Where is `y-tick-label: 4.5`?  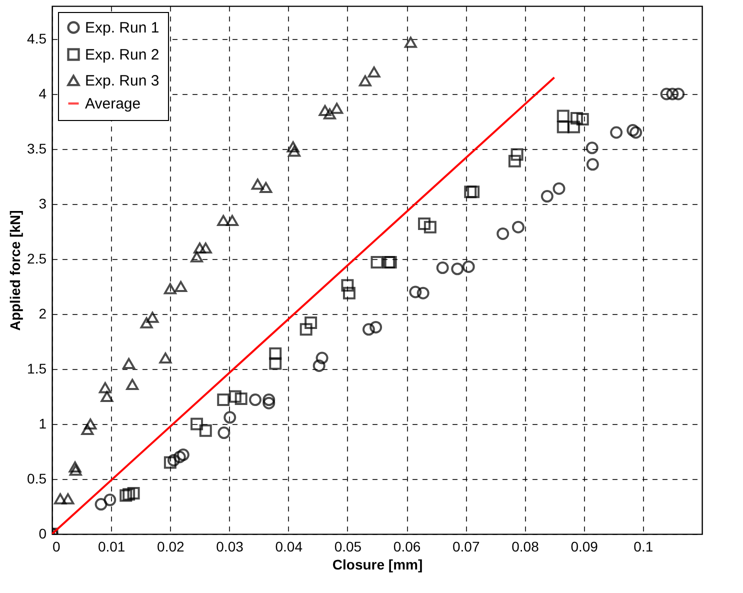
y-tick-label: 4.5 is located at coordinates (37, 38).